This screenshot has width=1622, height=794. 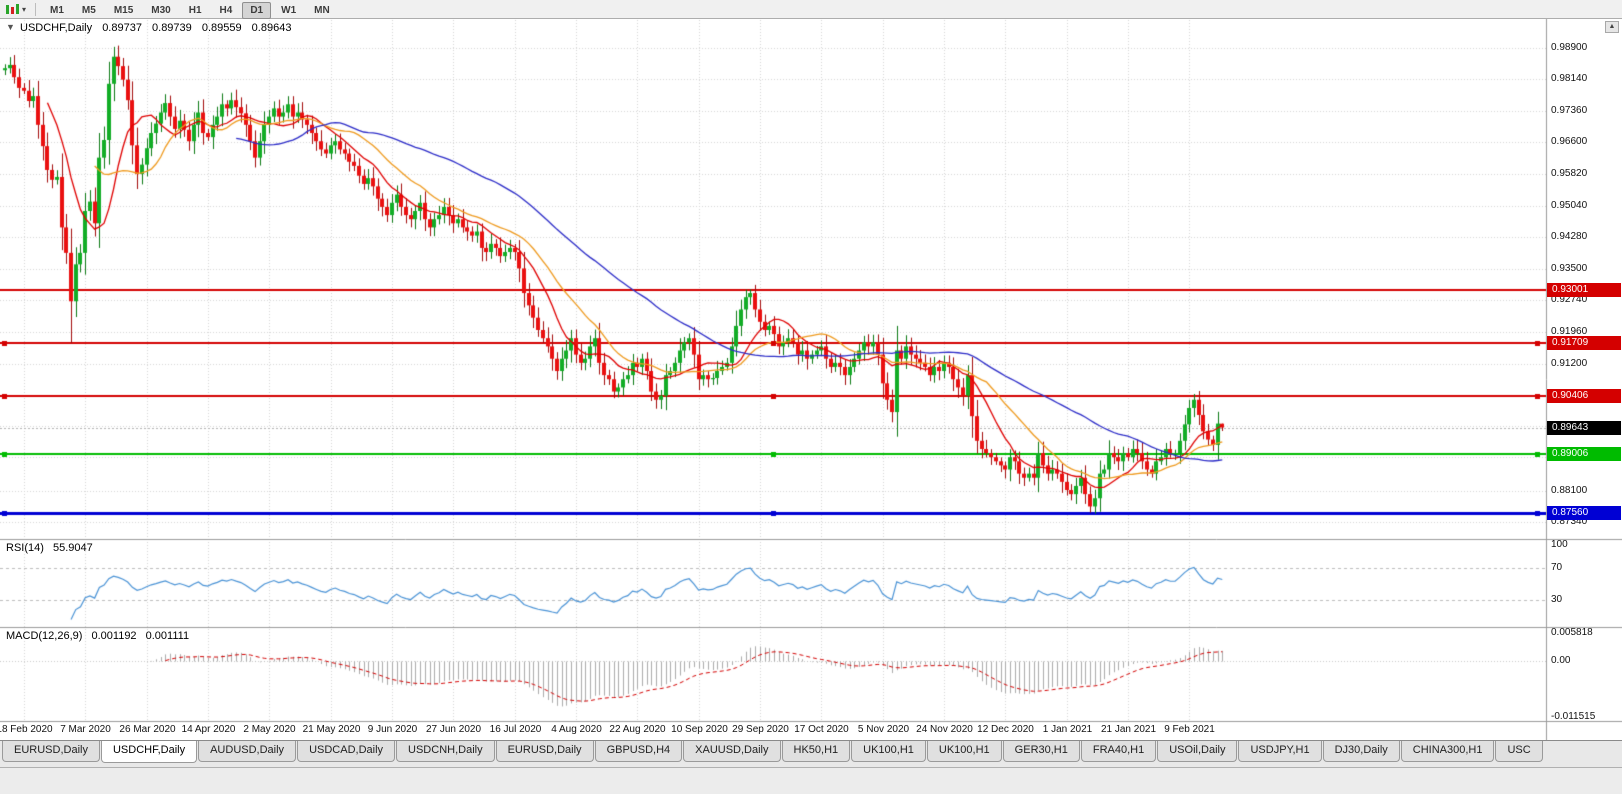 What do you see at coordinates (1569, 110) in the screenshot?
I see `price-axis-label: 0.97360` at bounding box center [1569, 110].